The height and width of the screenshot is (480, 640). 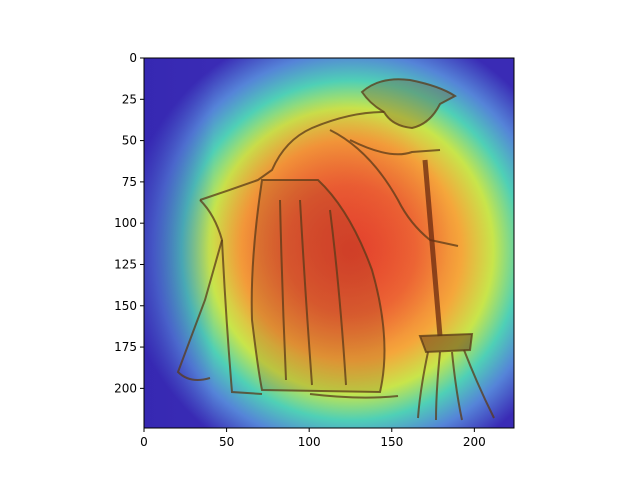 What do you see at coordinates (226, 442) in the screenshot?
I see `x-tick-label: 50` at bounding box center [226, 442].